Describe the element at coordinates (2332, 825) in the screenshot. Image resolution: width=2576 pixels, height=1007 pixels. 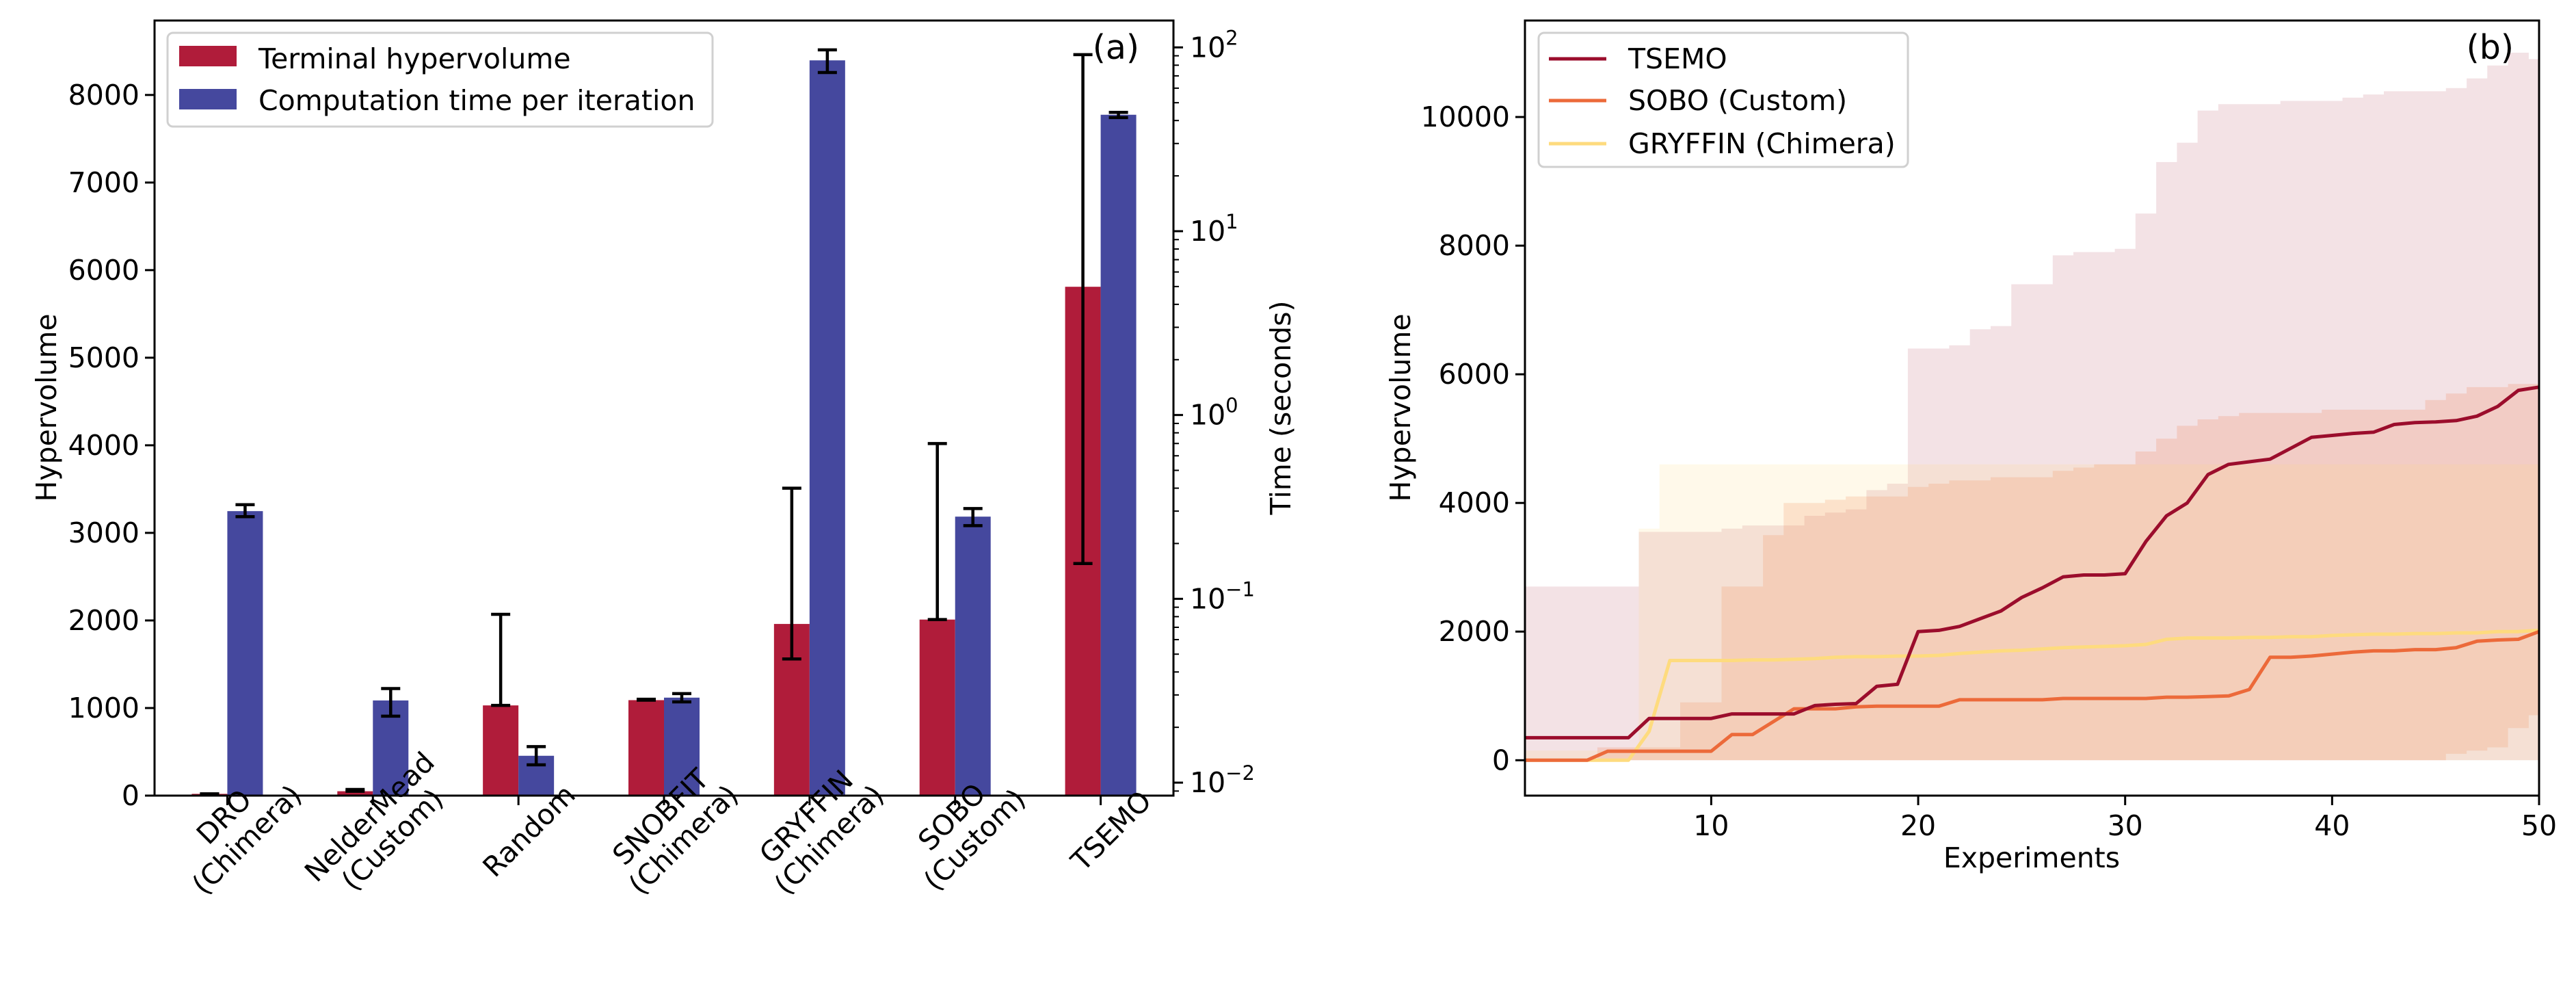
I see `x-tick-label: 40` at that location.